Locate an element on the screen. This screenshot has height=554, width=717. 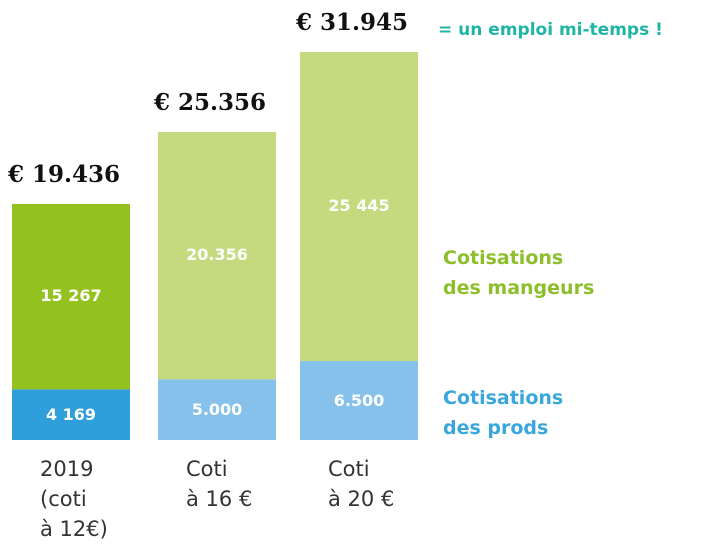
legend-label: Cotisations des mangeurs is located at coordinates (518, 273).